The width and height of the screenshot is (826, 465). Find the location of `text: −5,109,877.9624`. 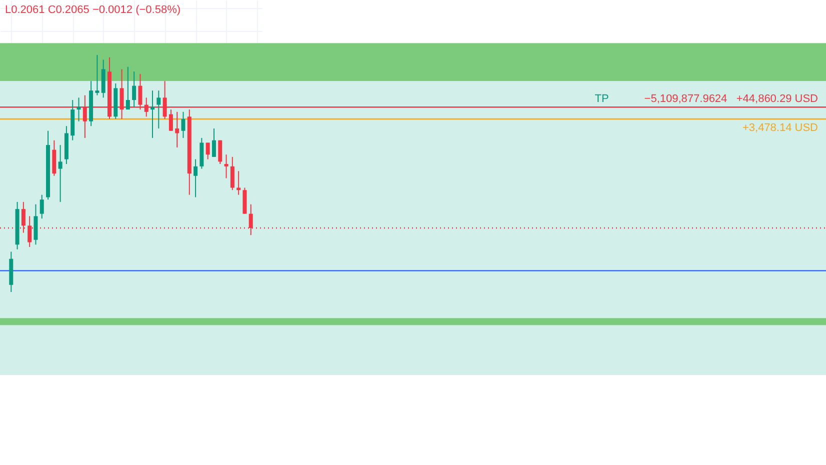

text: −5,109,877.9624 is located at coordinates (686, 99).